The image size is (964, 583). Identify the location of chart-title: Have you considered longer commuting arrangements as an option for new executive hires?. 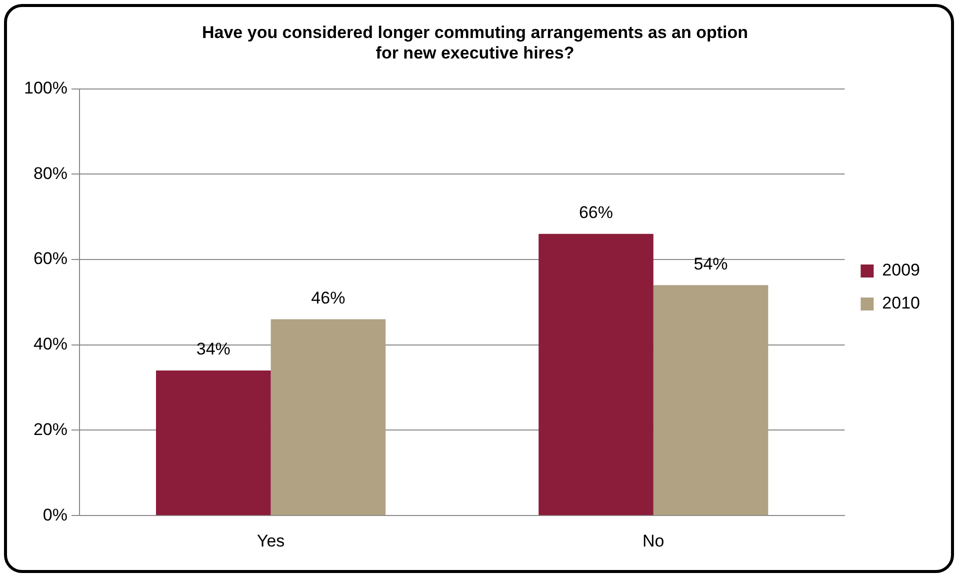
(475, 42).